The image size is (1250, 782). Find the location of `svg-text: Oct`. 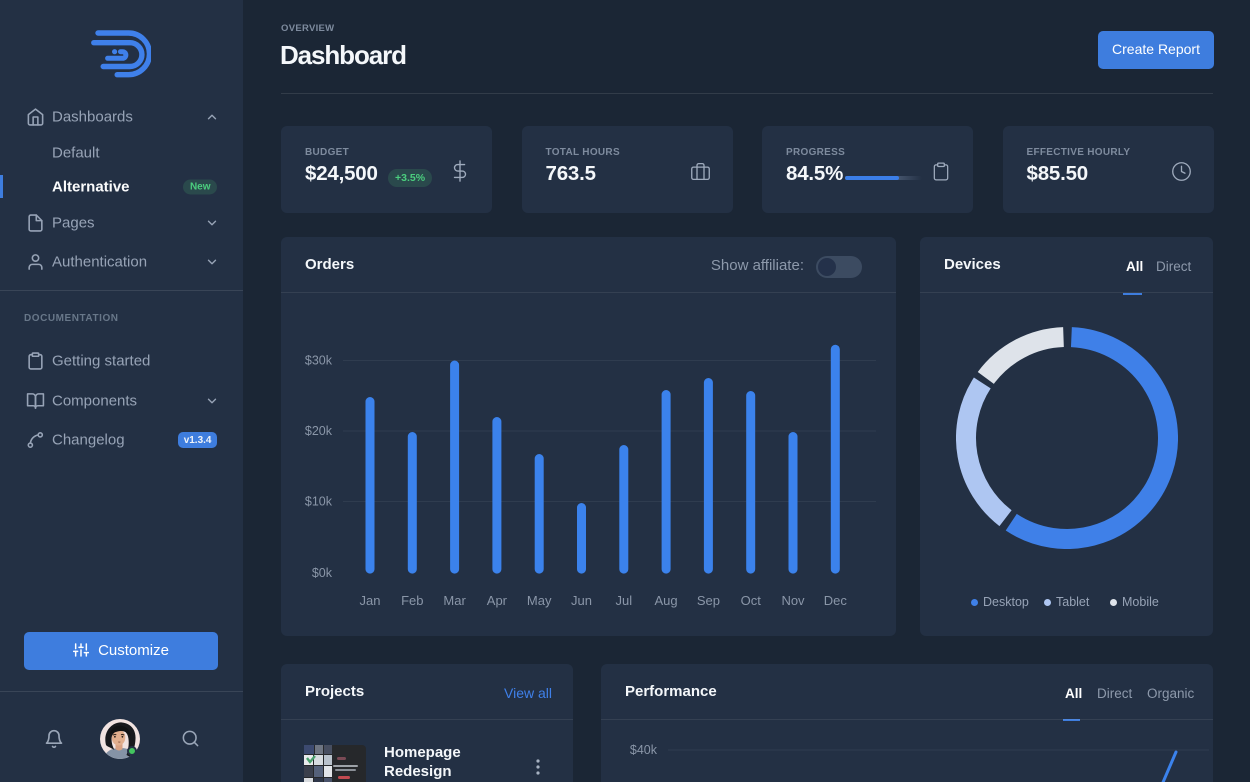

svg-text: Oct is located at coordinates (751, 600).